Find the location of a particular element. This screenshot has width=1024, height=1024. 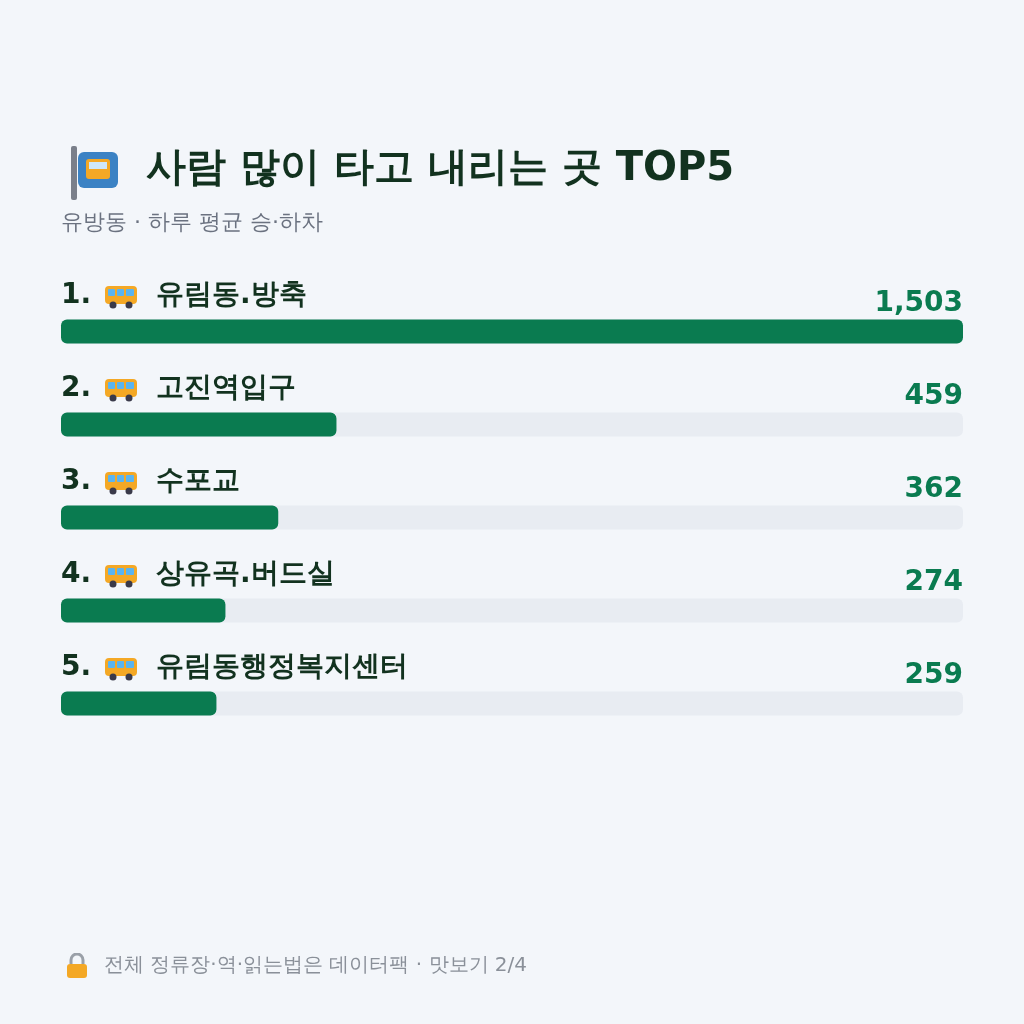

data-label: 1,503 is located at coordinates (918, 301).